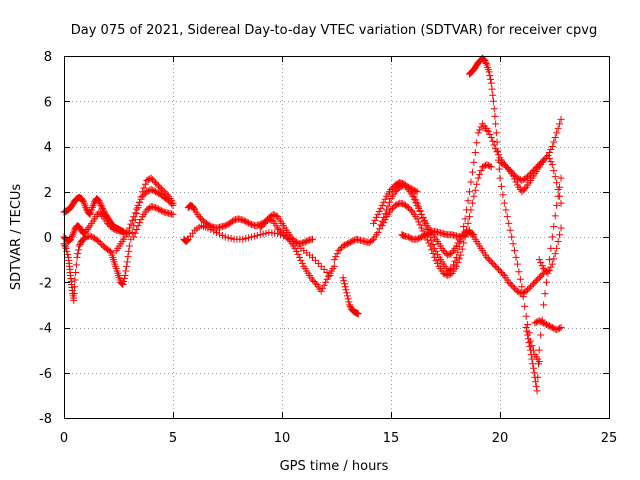 The image size is (640, 480). I want to click on series-arc-g, so click(250, 224).